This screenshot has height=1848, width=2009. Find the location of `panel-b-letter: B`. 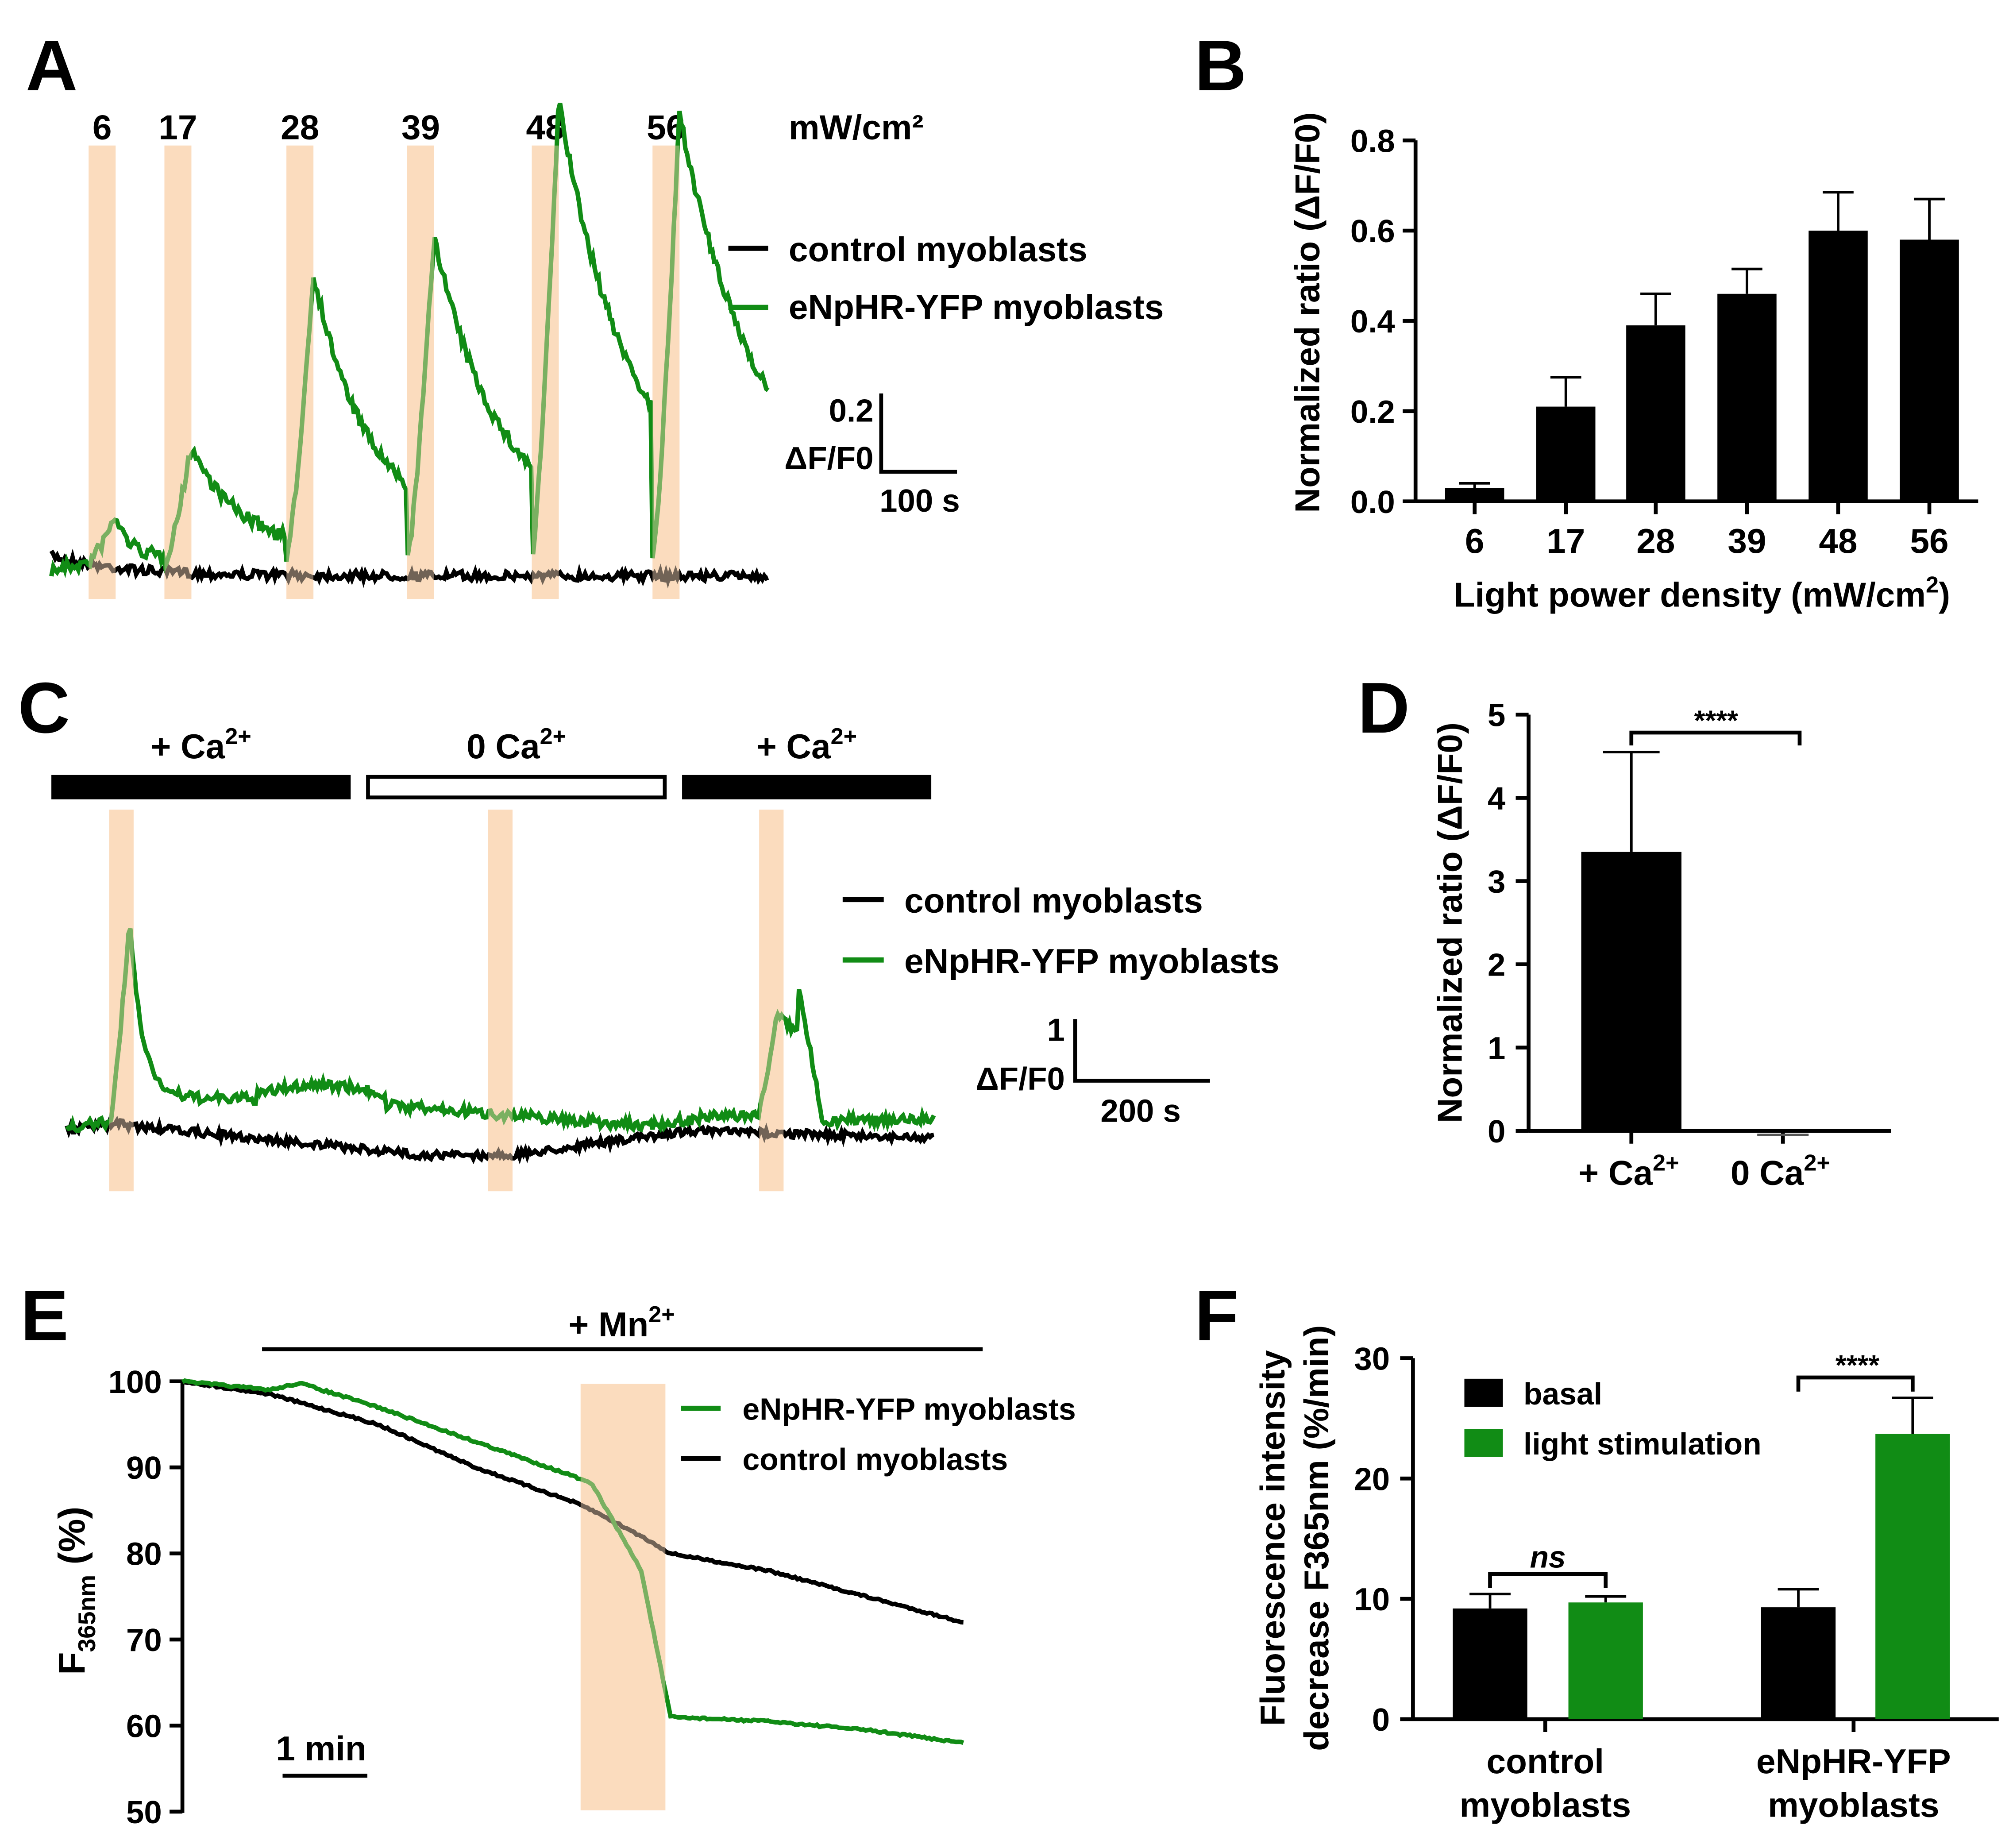

panel-b-letter: B is located at coordinates (1221, 66).